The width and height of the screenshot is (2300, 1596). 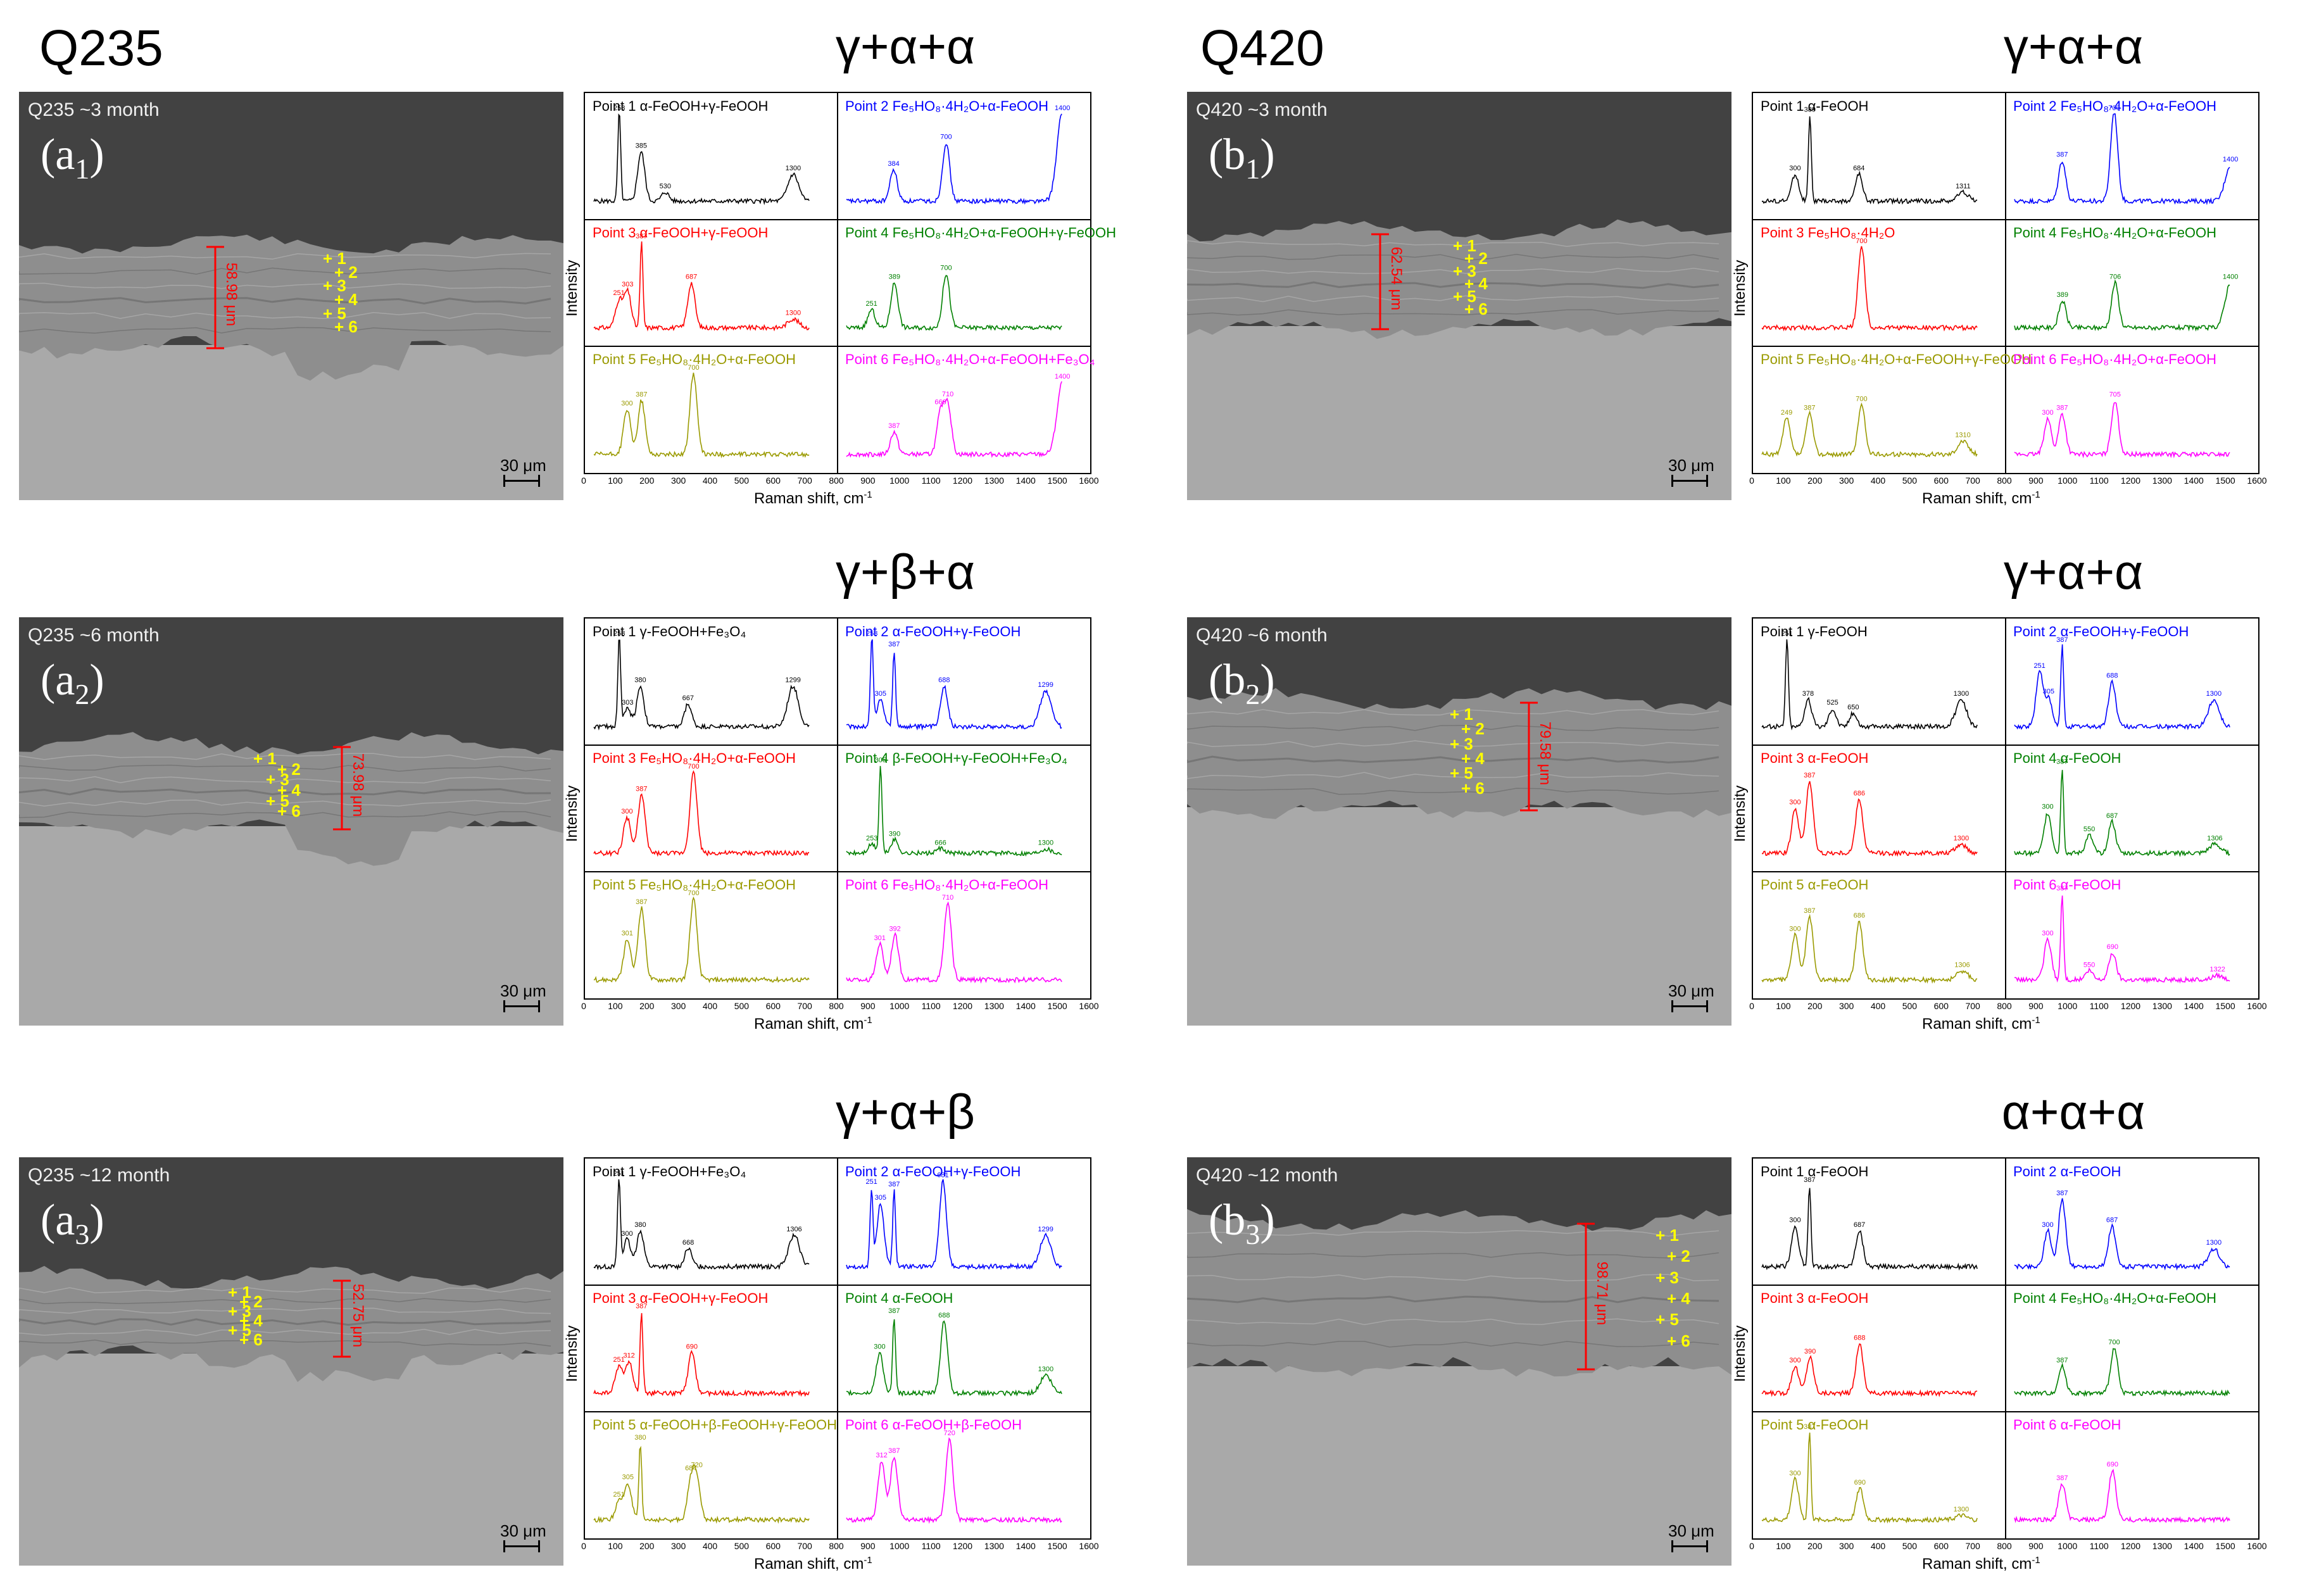 I want to click on cell-point-name: Point 5, so click(x=616, y=1425).